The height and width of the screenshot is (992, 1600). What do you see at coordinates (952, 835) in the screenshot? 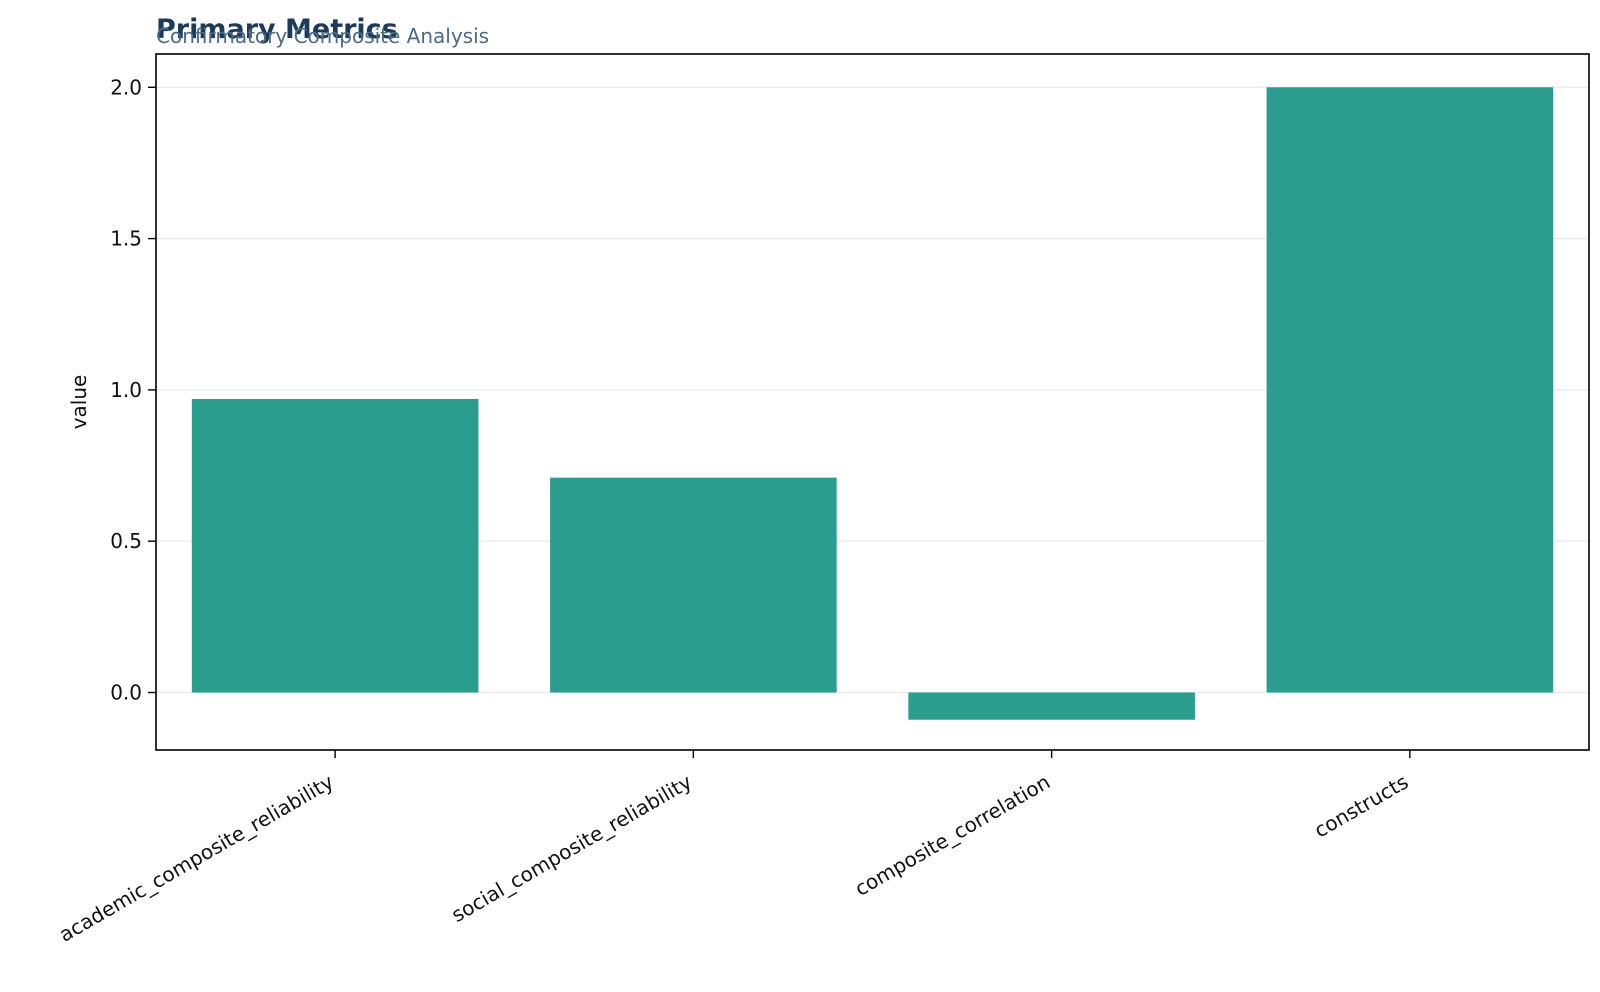
I see `x-tick-label: composite_correlation` at bounding box center [952, 835].